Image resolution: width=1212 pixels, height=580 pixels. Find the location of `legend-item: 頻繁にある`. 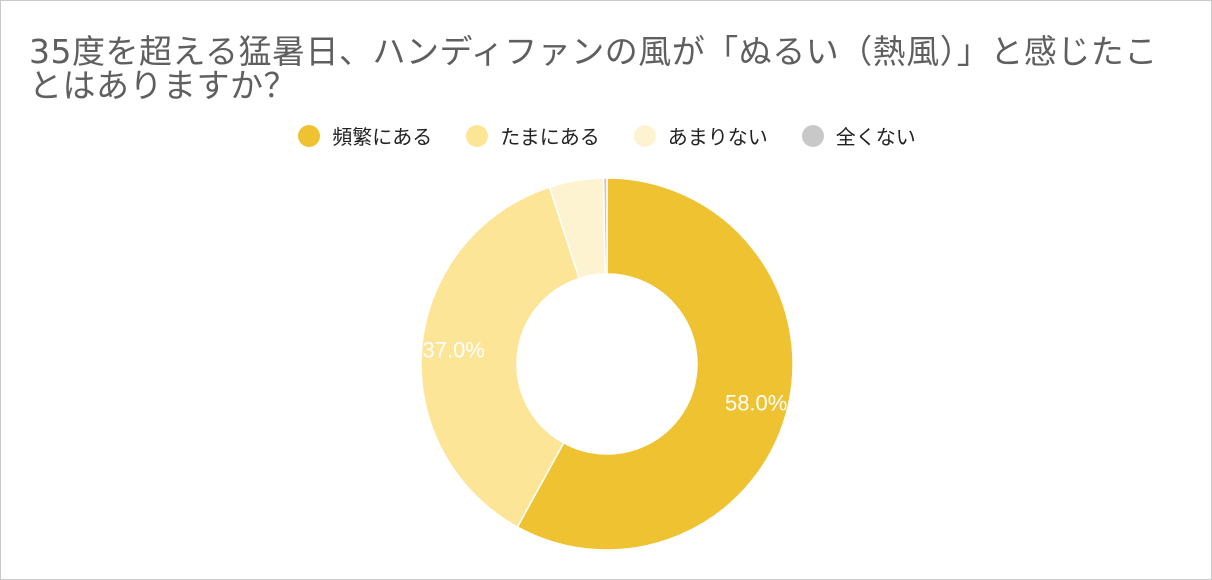

legend-item: 頻繁にある is located at coordinates (365, 135).